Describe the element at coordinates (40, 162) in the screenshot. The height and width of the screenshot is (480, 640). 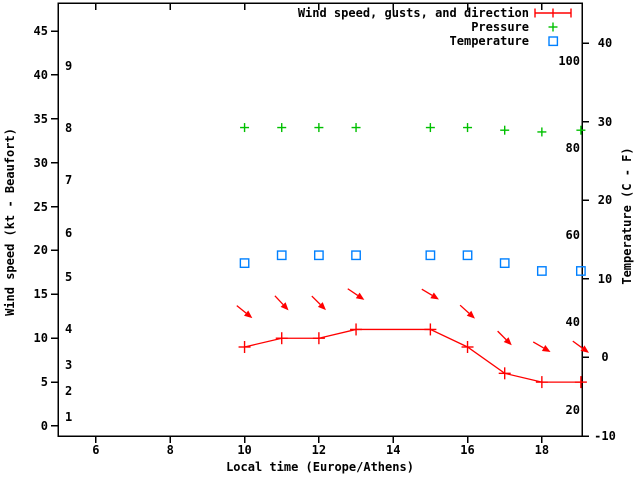
I see `wind-kt-tick-label: 30` at that location.